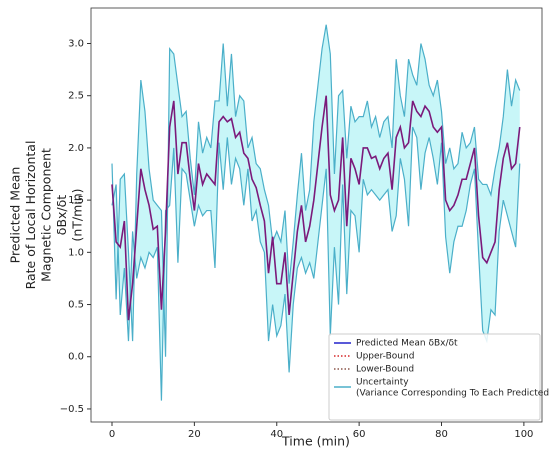  Describe the element at coordinates (72, 409) in the screenshot. I see `y-tick-label: −0.5` at that location.